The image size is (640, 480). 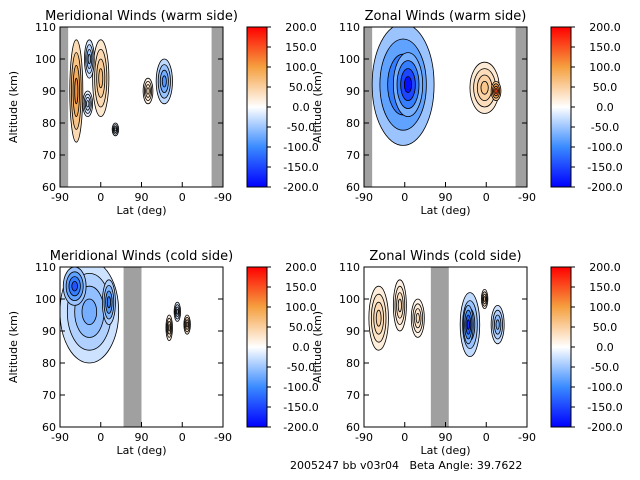 I want to click on dataset-id: 2005247 bb v03r04, so click(x=344, y=465).